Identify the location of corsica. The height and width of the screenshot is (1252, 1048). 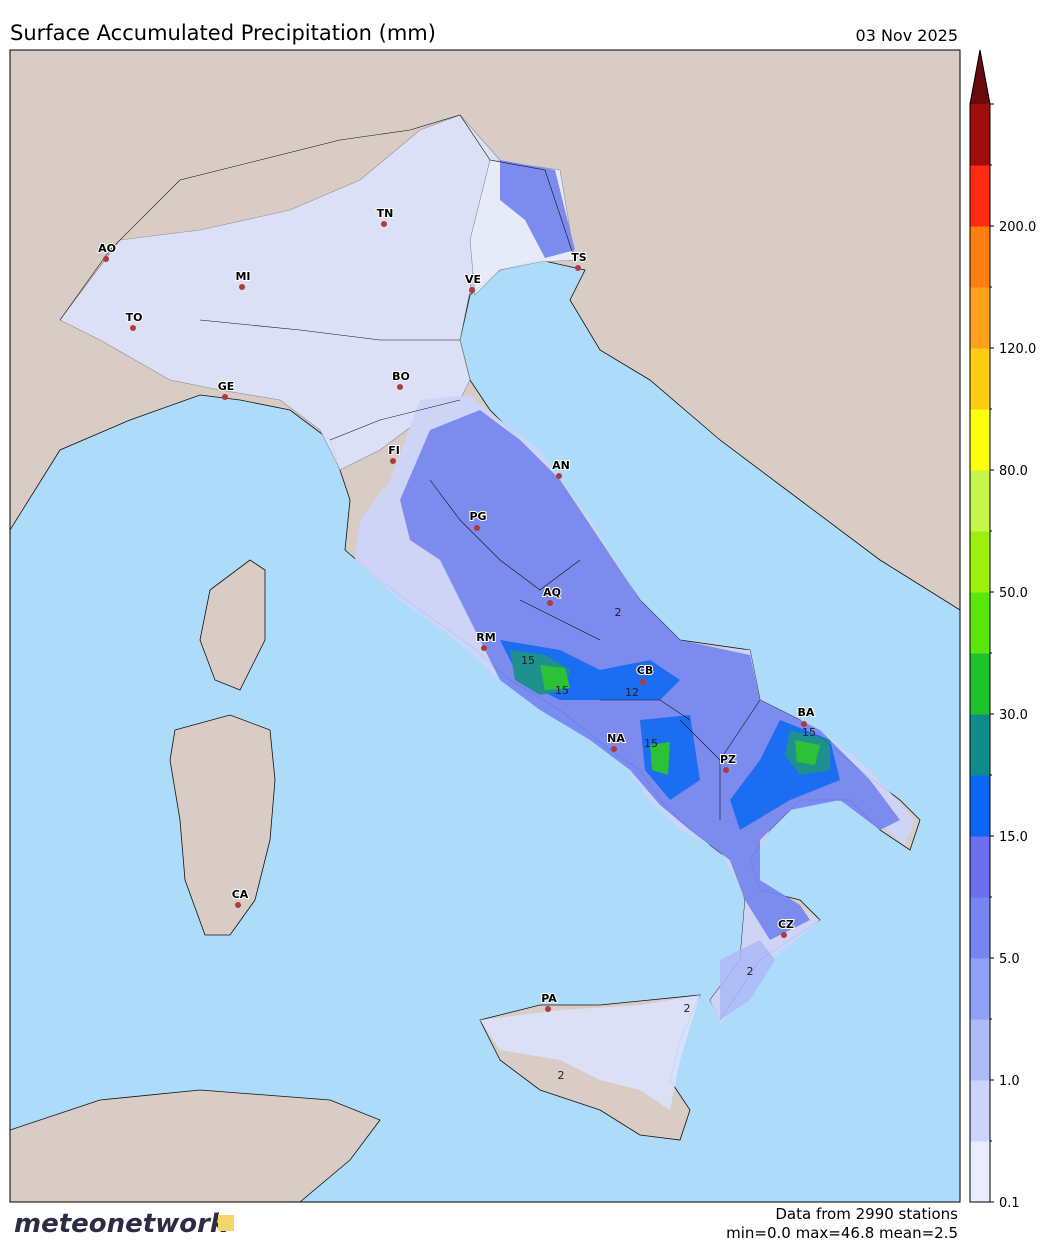
(232, 625).